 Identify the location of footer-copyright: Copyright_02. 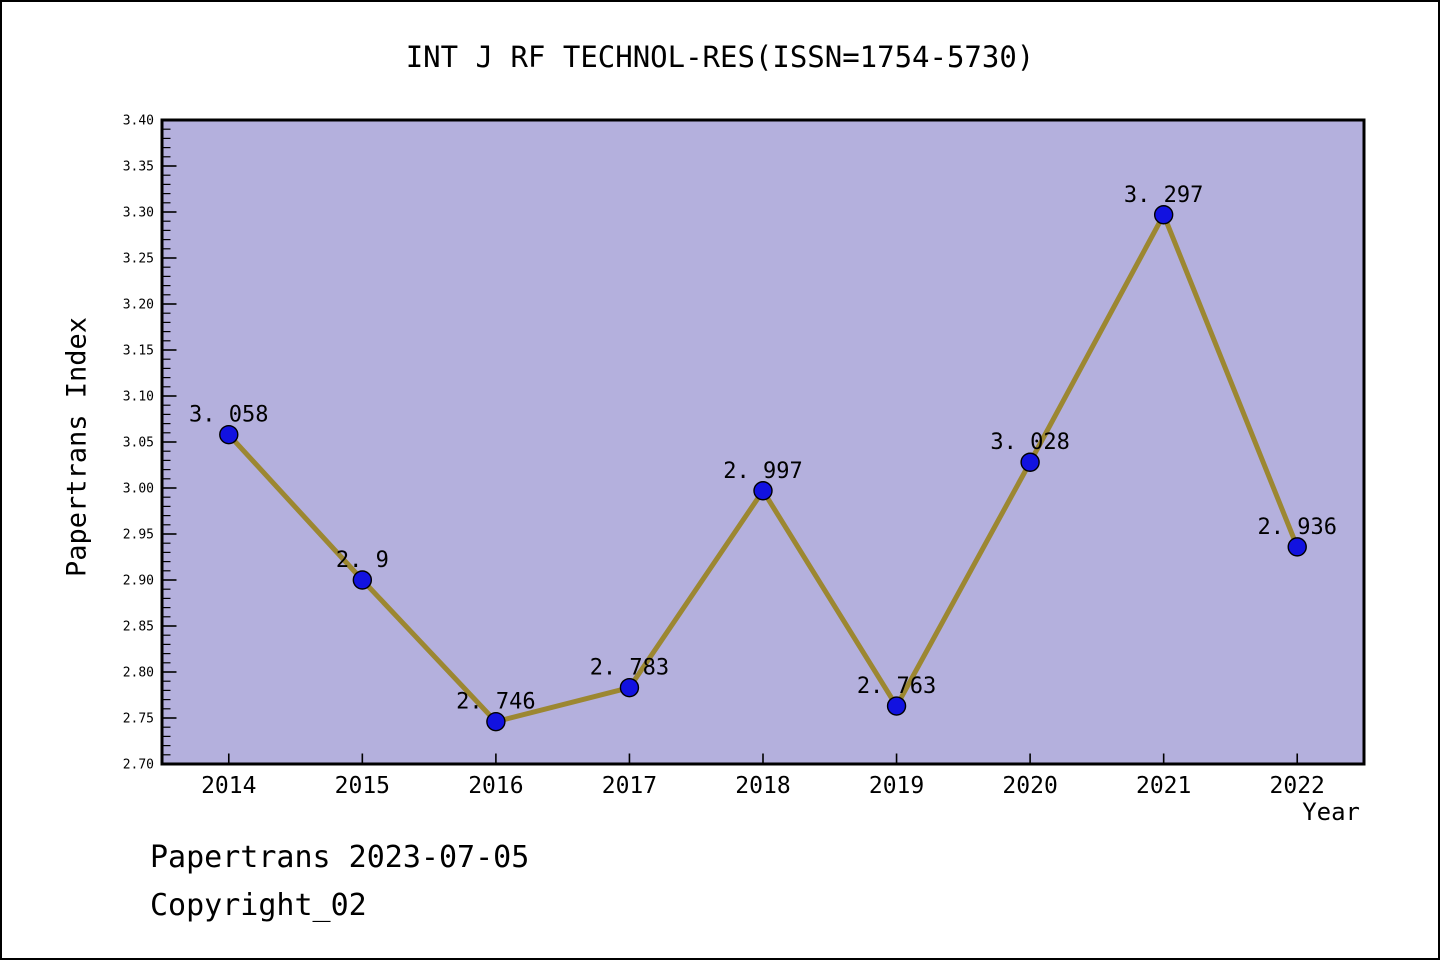
(258, 905).